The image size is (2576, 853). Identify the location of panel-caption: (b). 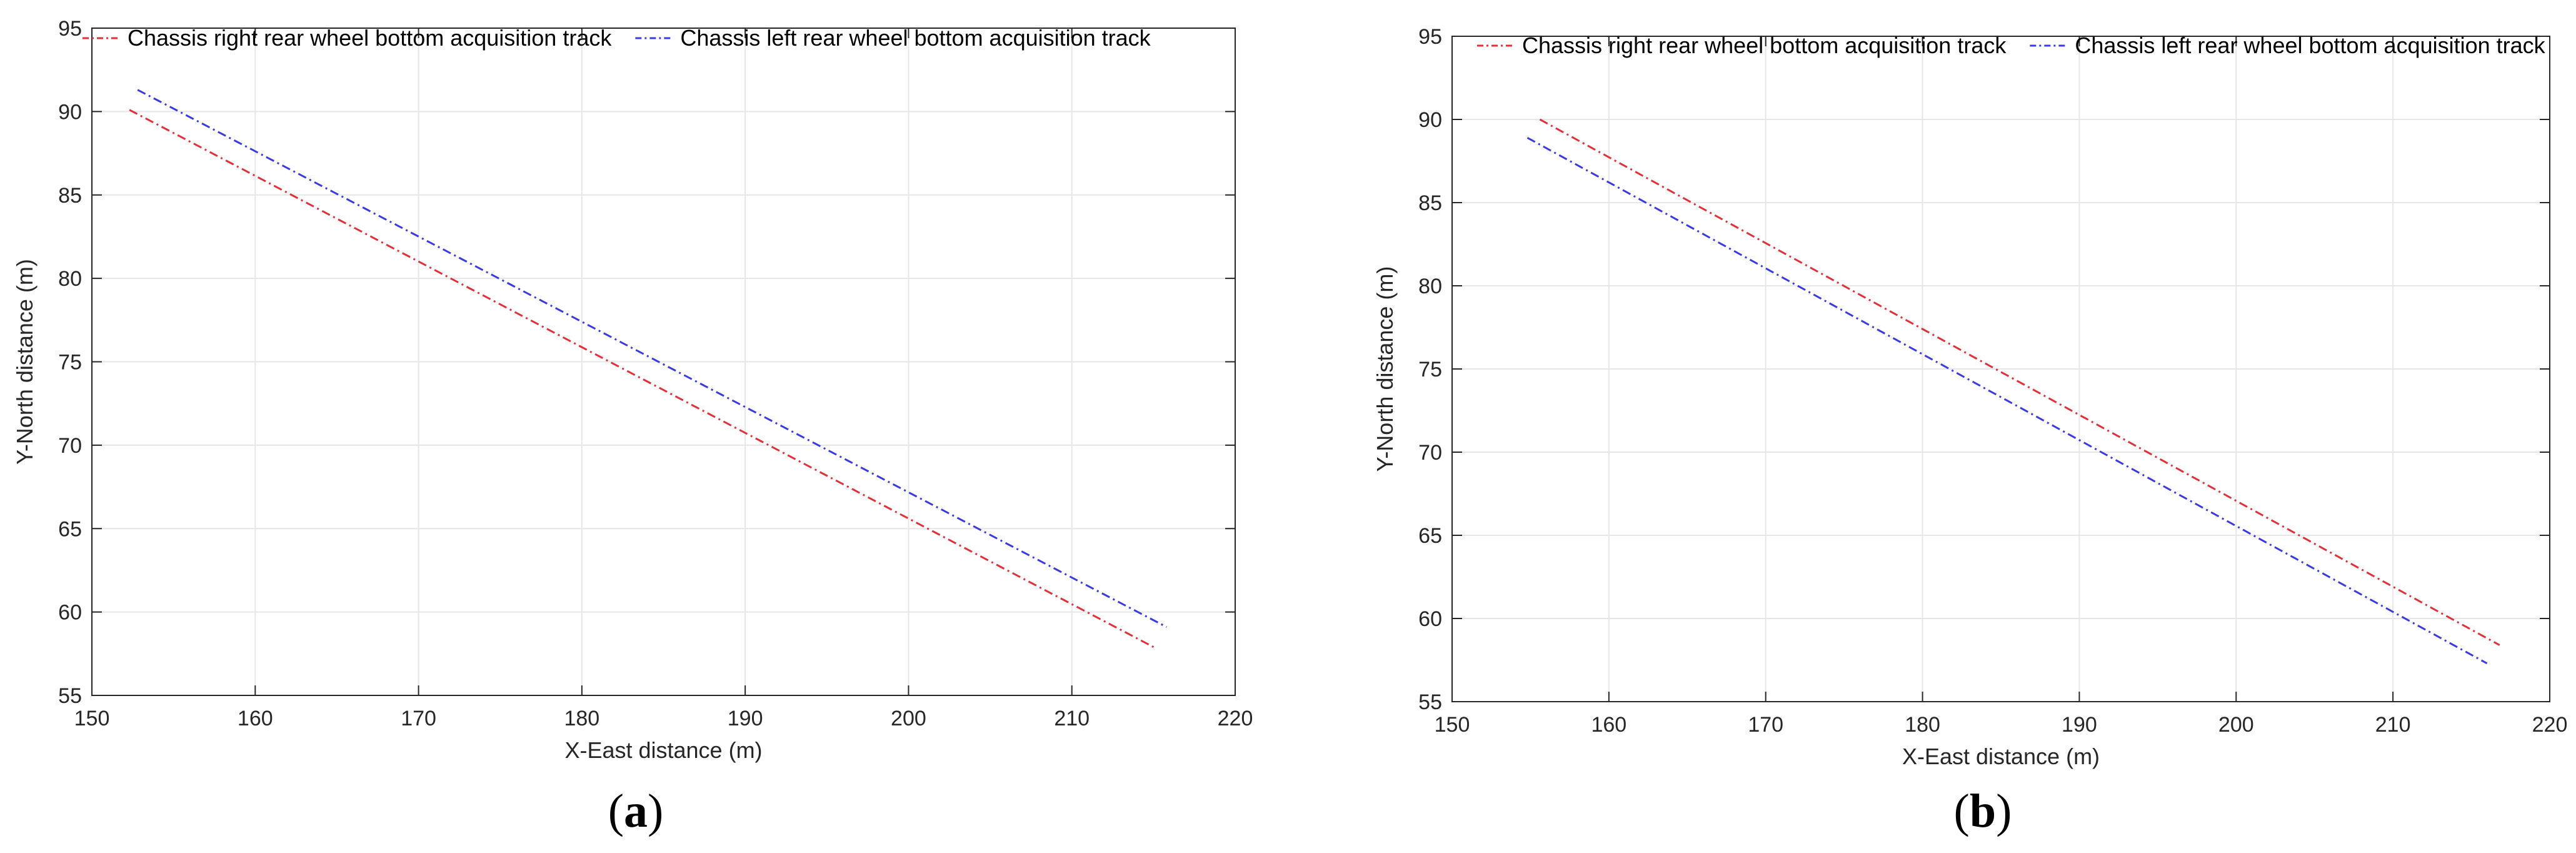
(1983, 811).